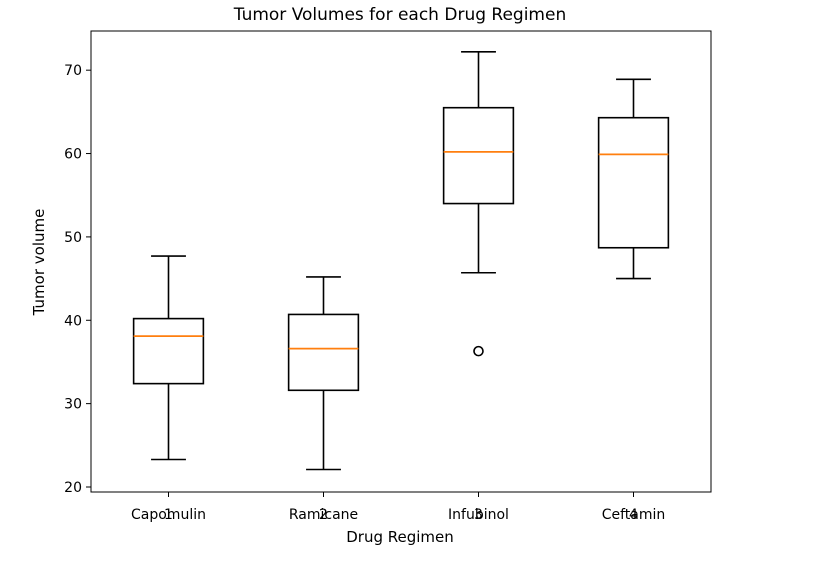  Describe the element at coordinates (77, 279) in the screenshot. I see `y-axis: 20 30 40 50 60 70` at that location.